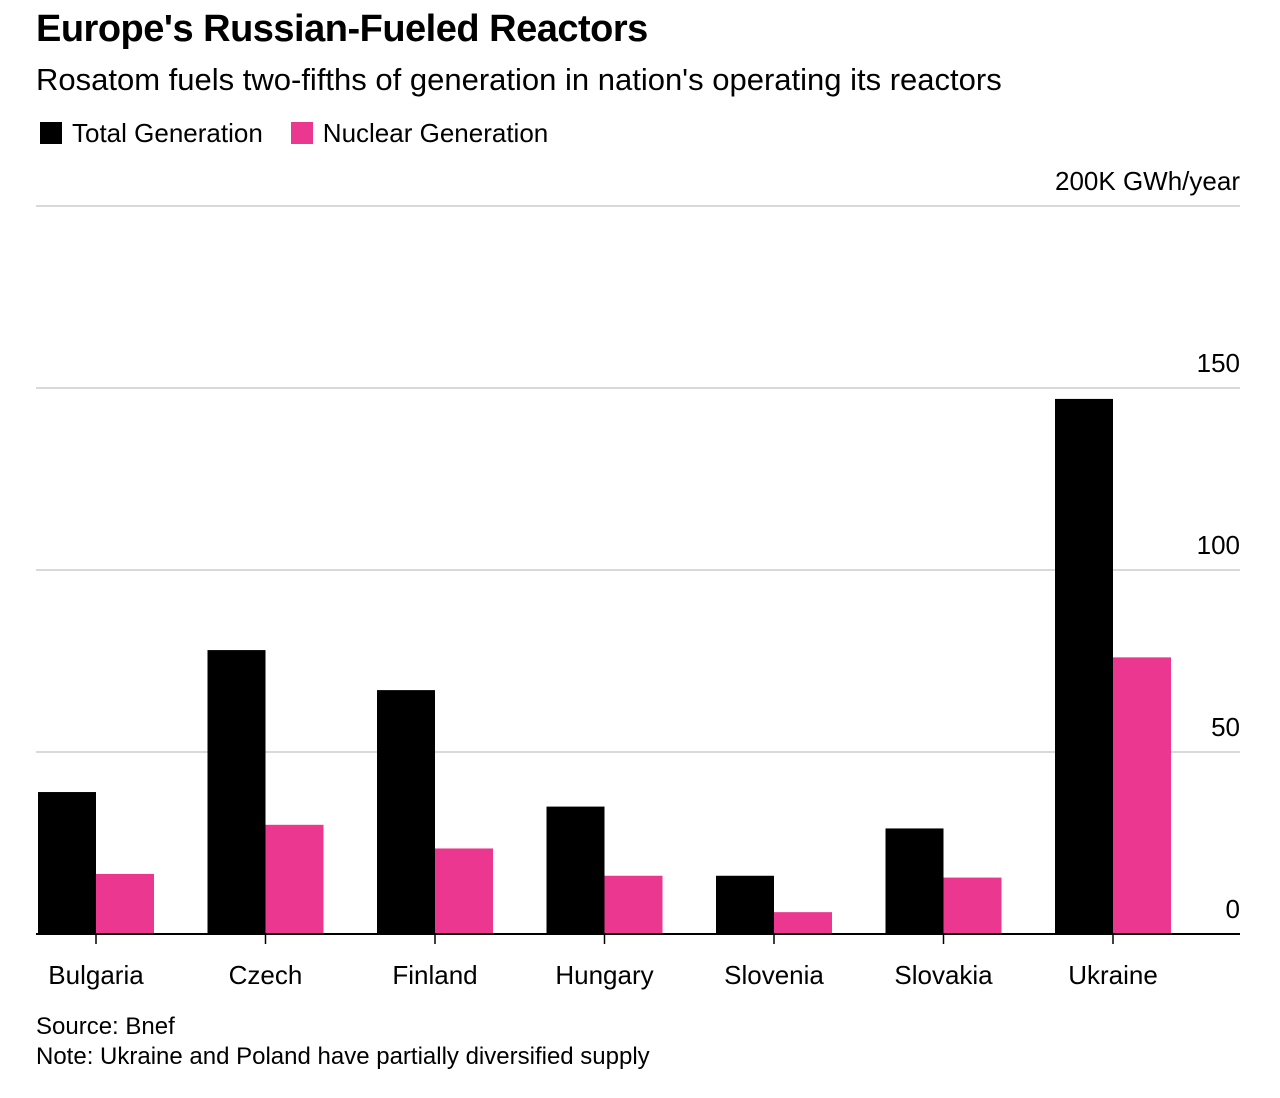 The height and width of the screenshot is (1098, 1280). Describe the element at coordinates (1225, 727) in the screenshot. I see `y-tick-label-1: 50` at that location.